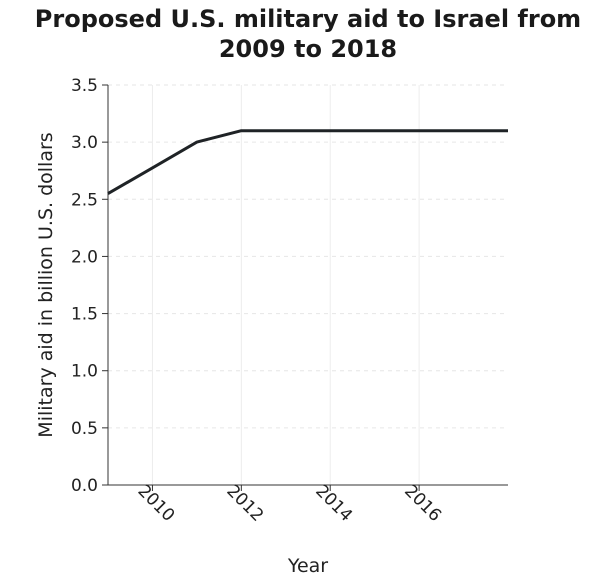 Image resolution: width=616 pixels, height=588 pixels. What do you see at coordinates (84, 429) in the screenshot?
I see `y-tick-label: 0.5` at bounding box center [84, 429].